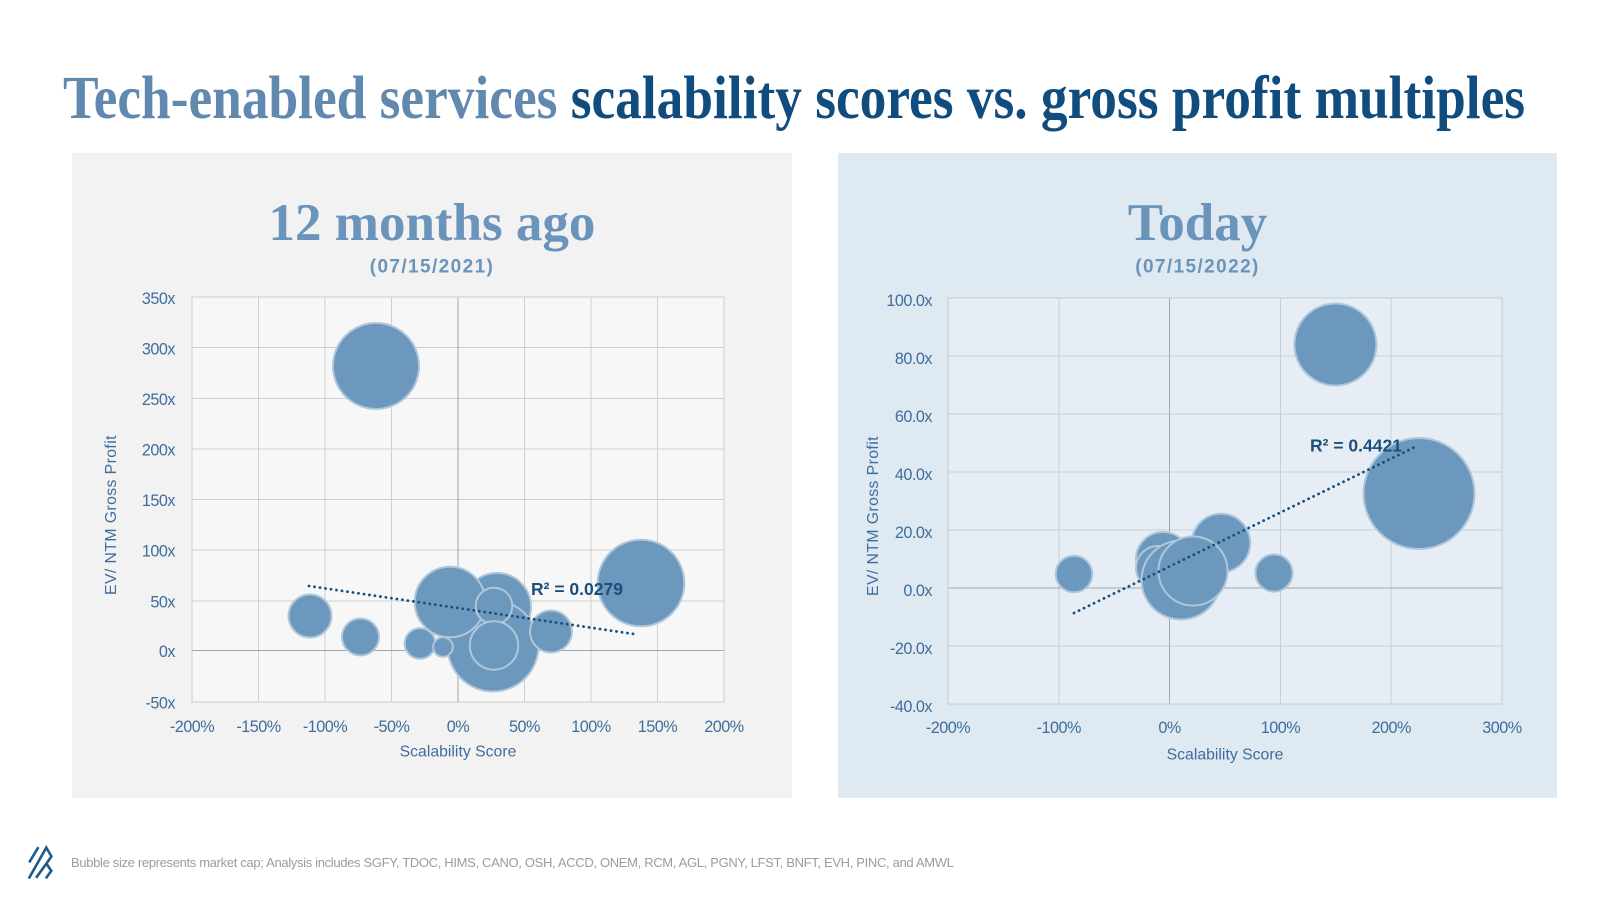  I want to click on svg-text: 12 months ago, so click(432, 223).